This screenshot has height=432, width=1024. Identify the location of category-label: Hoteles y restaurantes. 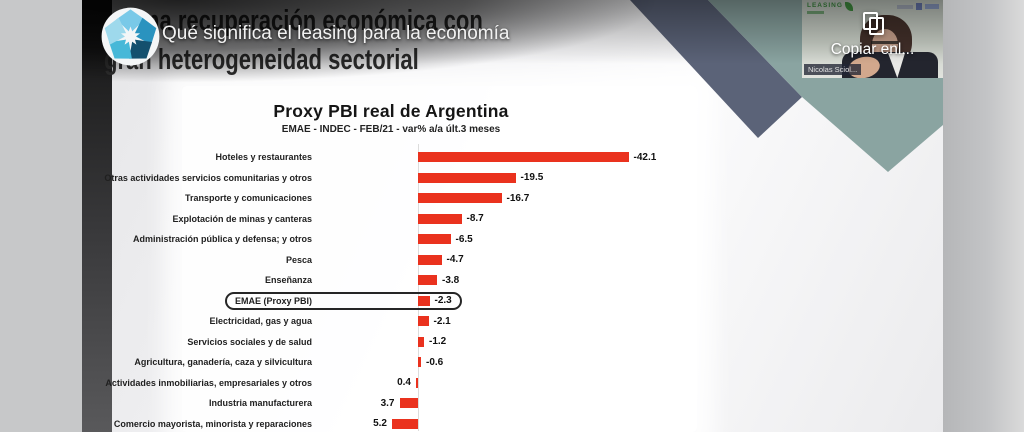
(263, 157).